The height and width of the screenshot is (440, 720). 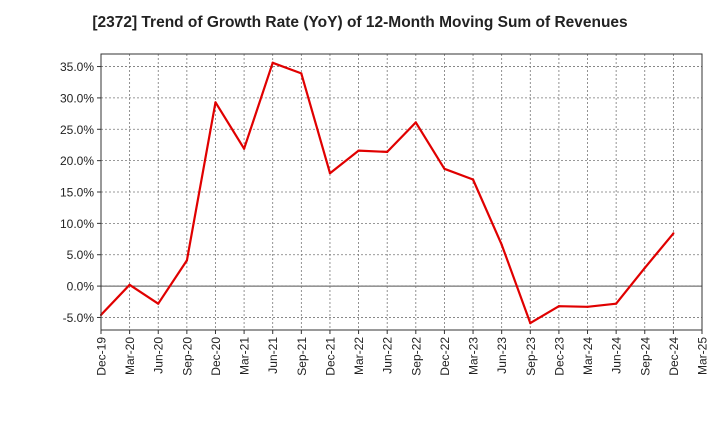 What do you see at coordinates (77, 67) in the screenshot?
I see `y-tick-label: 35.0%` at bounding box center [77, 67].